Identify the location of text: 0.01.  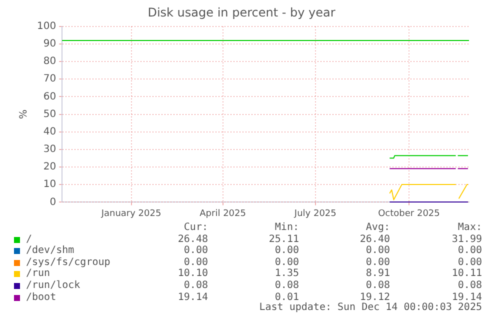
(286, 297).